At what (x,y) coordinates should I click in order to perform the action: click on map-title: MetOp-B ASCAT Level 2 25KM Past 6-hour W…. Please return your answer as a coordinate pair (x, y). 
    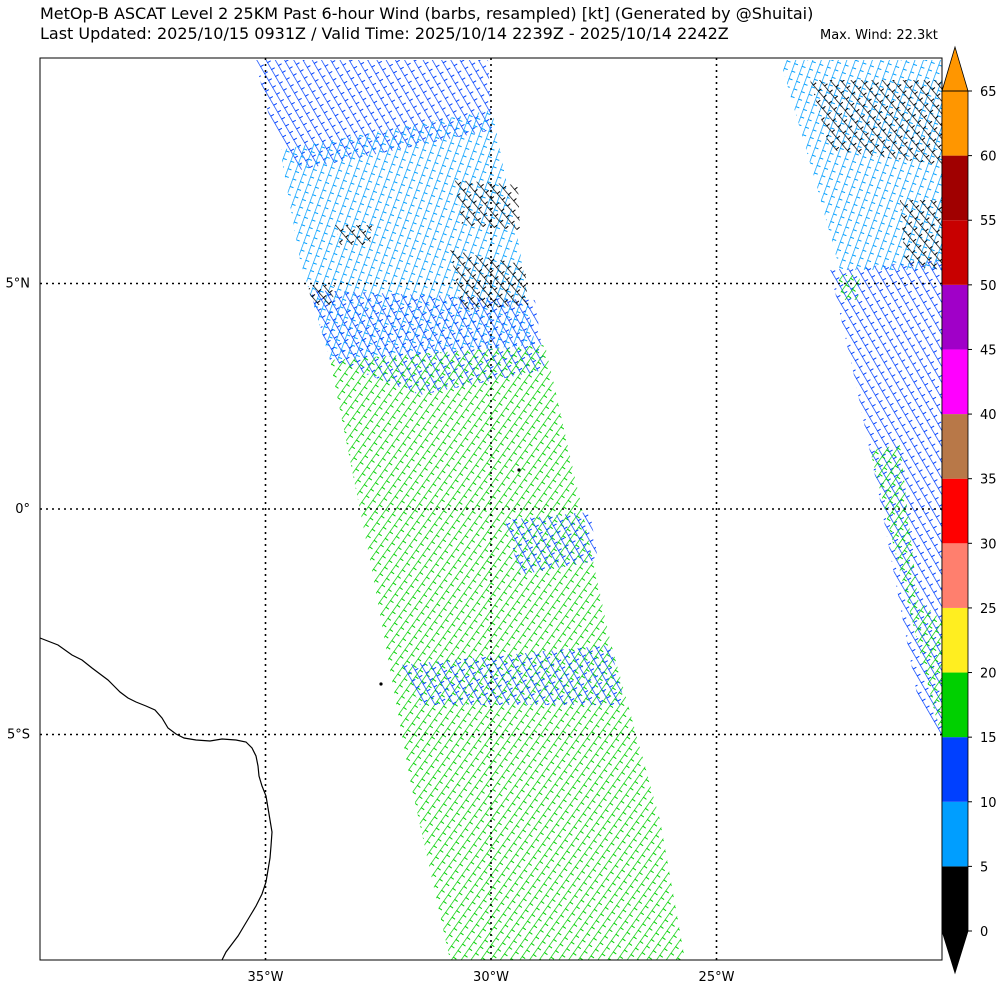
    Looking at the image, I should click on (427, 13).